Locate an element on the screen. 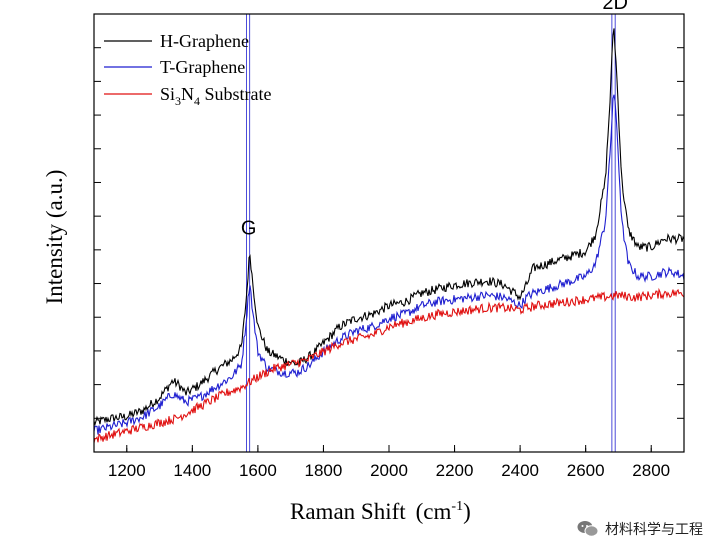 The width and height of the screenshot is (717, 551). x-tick-label: 1800 is located at coordinates (324, 470).